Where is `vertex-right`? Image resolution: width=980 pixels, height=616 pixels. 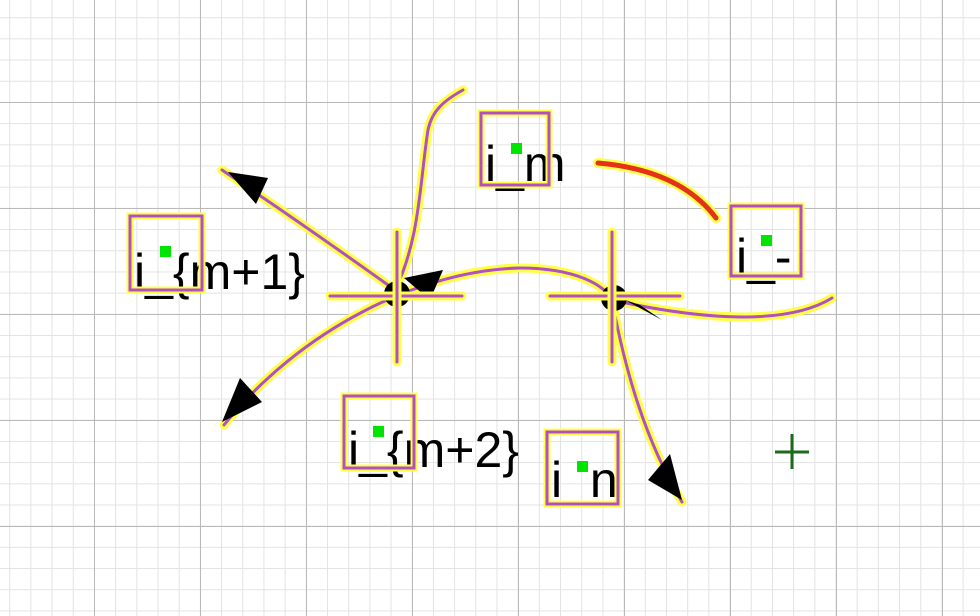 vertex-right is located at coordinates (615, 297).